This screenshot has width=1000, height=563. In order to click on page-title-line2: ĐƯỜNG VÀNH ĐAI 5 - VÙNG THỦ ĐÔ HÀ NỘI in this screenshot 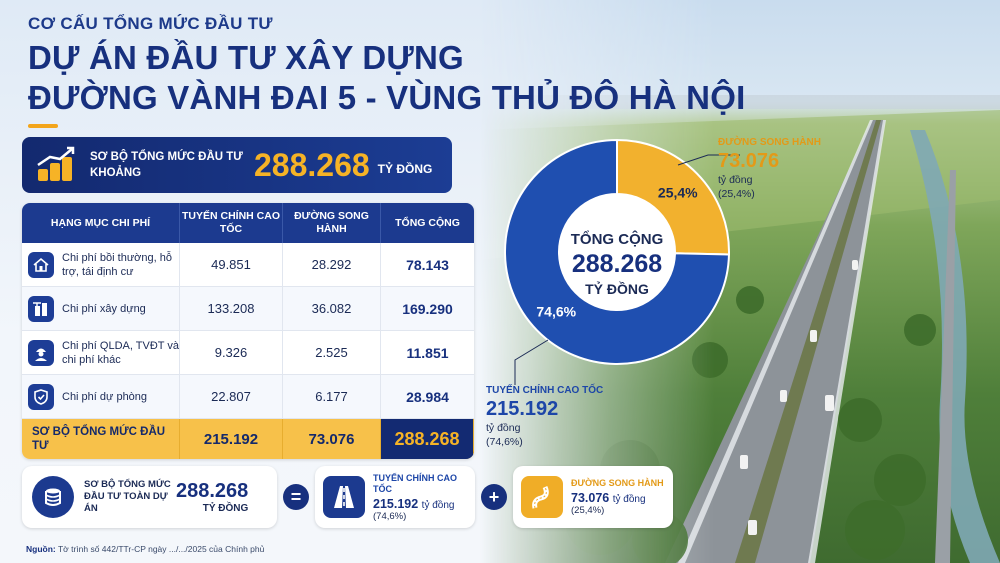, I will do `click(387, 97)`.